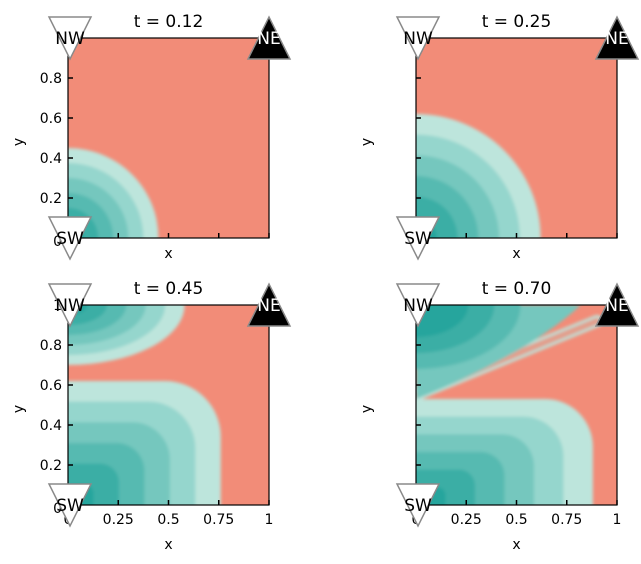  Describe the element at coordinates (169, 289) in the screenshot. I see `panel-title: t = 0.45` at that location.